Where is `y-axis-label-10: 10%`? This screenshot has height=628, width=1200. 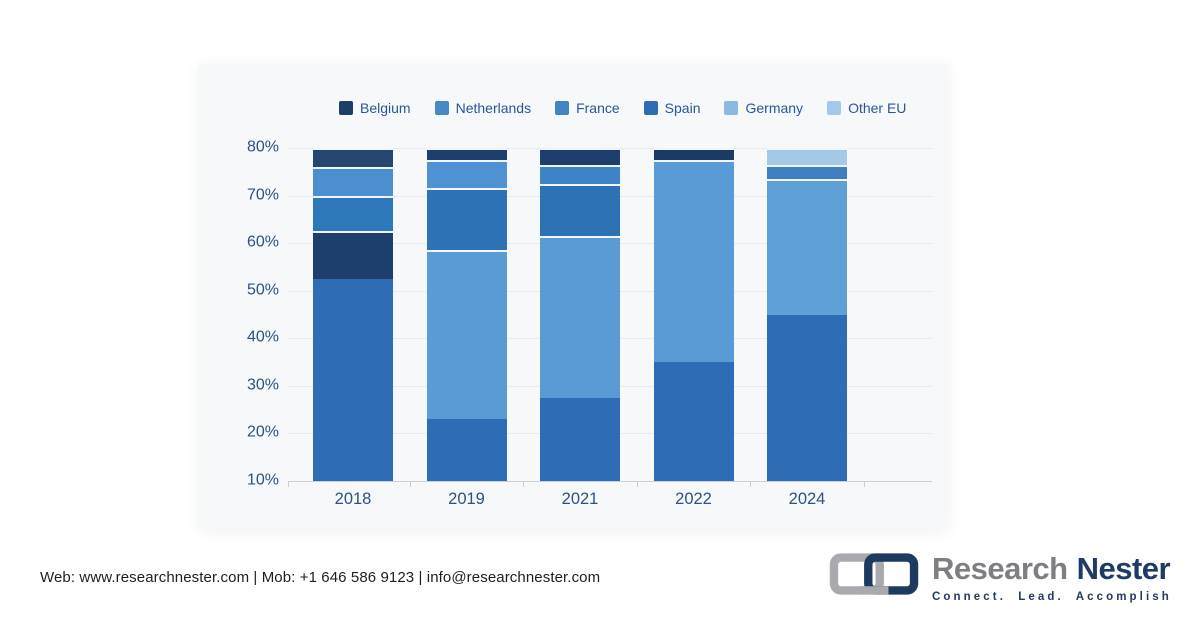 y-axis-label-10: 10% is located at coordinates (262, 480).